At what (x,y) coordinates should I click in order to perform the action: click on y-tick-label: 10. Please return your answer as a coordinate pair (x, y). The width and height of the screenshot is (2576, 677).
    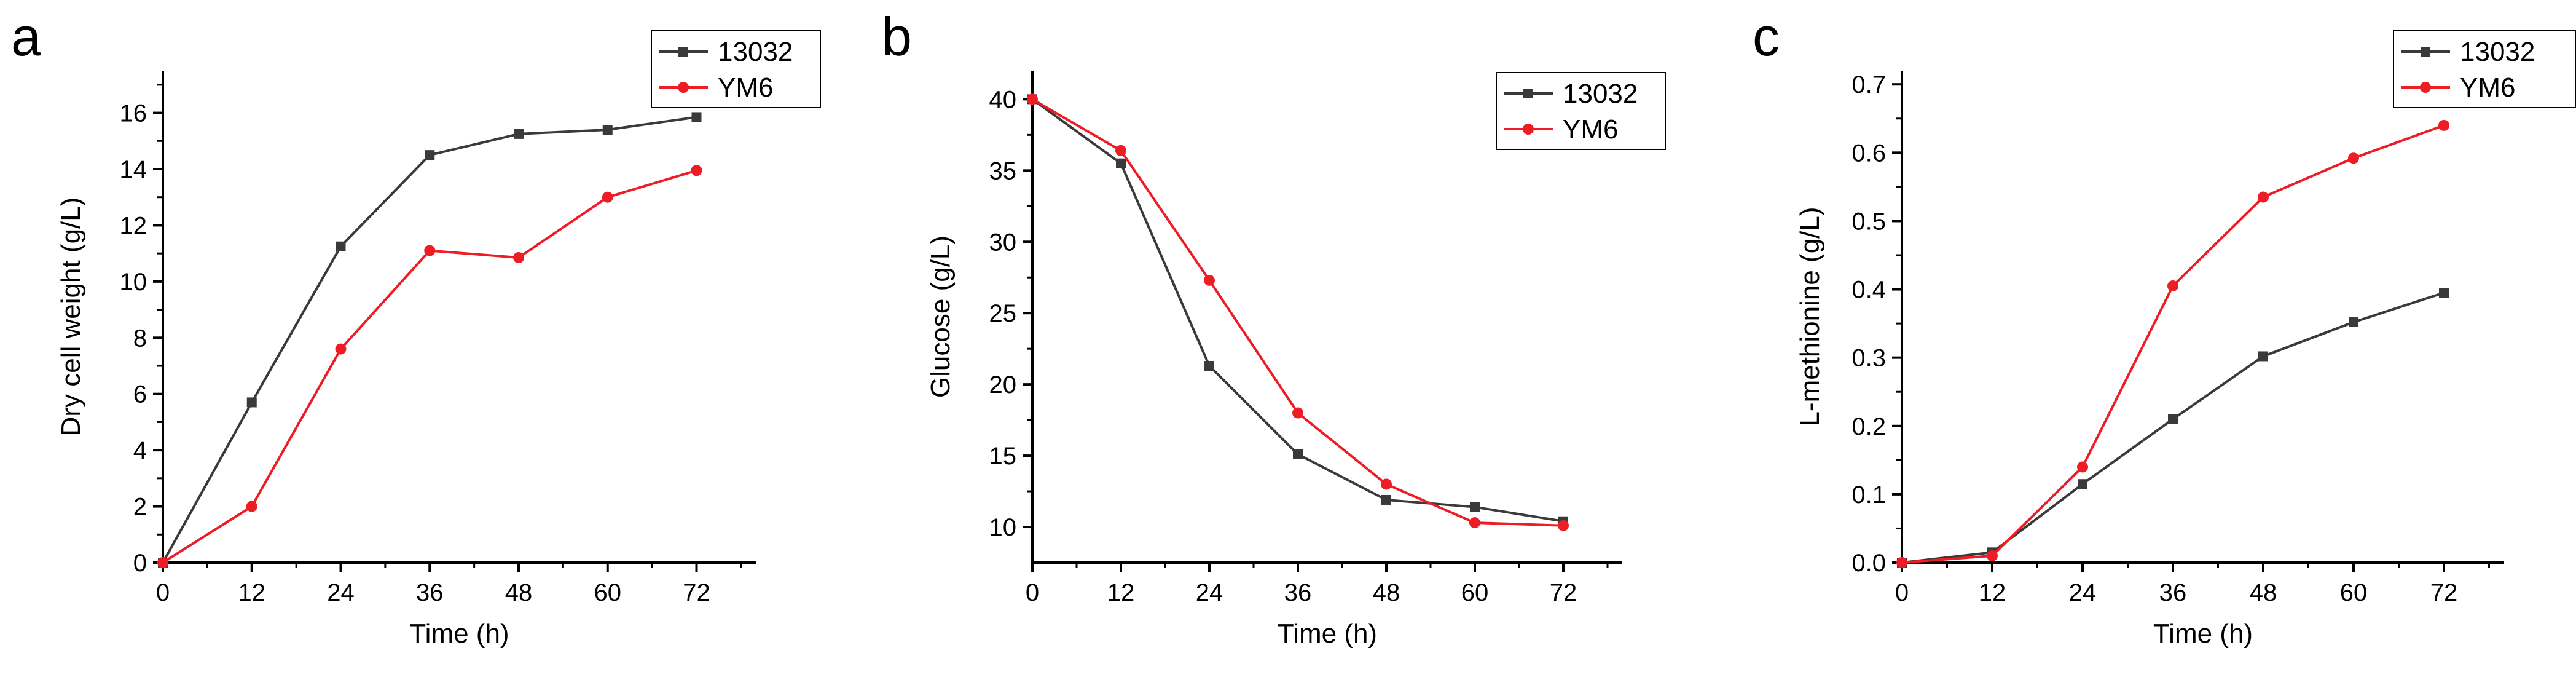
    Looking at the image, I should click on (133, 282).